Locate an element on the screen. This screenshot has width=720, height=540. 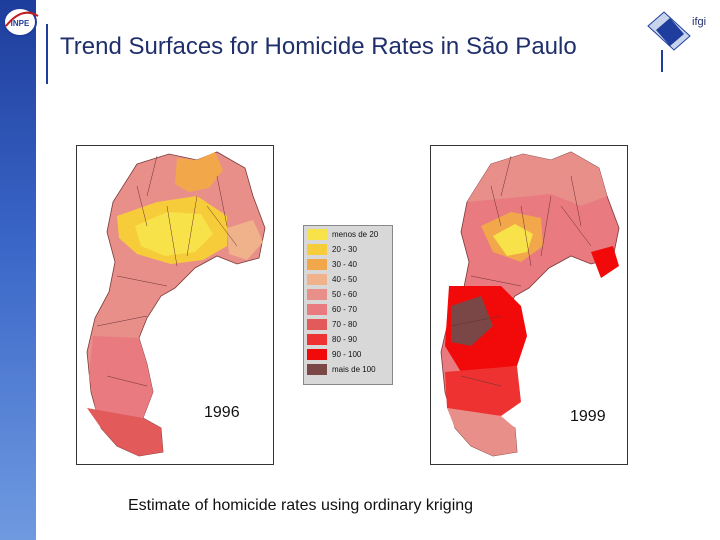
legend-row: 70 - 80 is located at coordinates (332, 324).